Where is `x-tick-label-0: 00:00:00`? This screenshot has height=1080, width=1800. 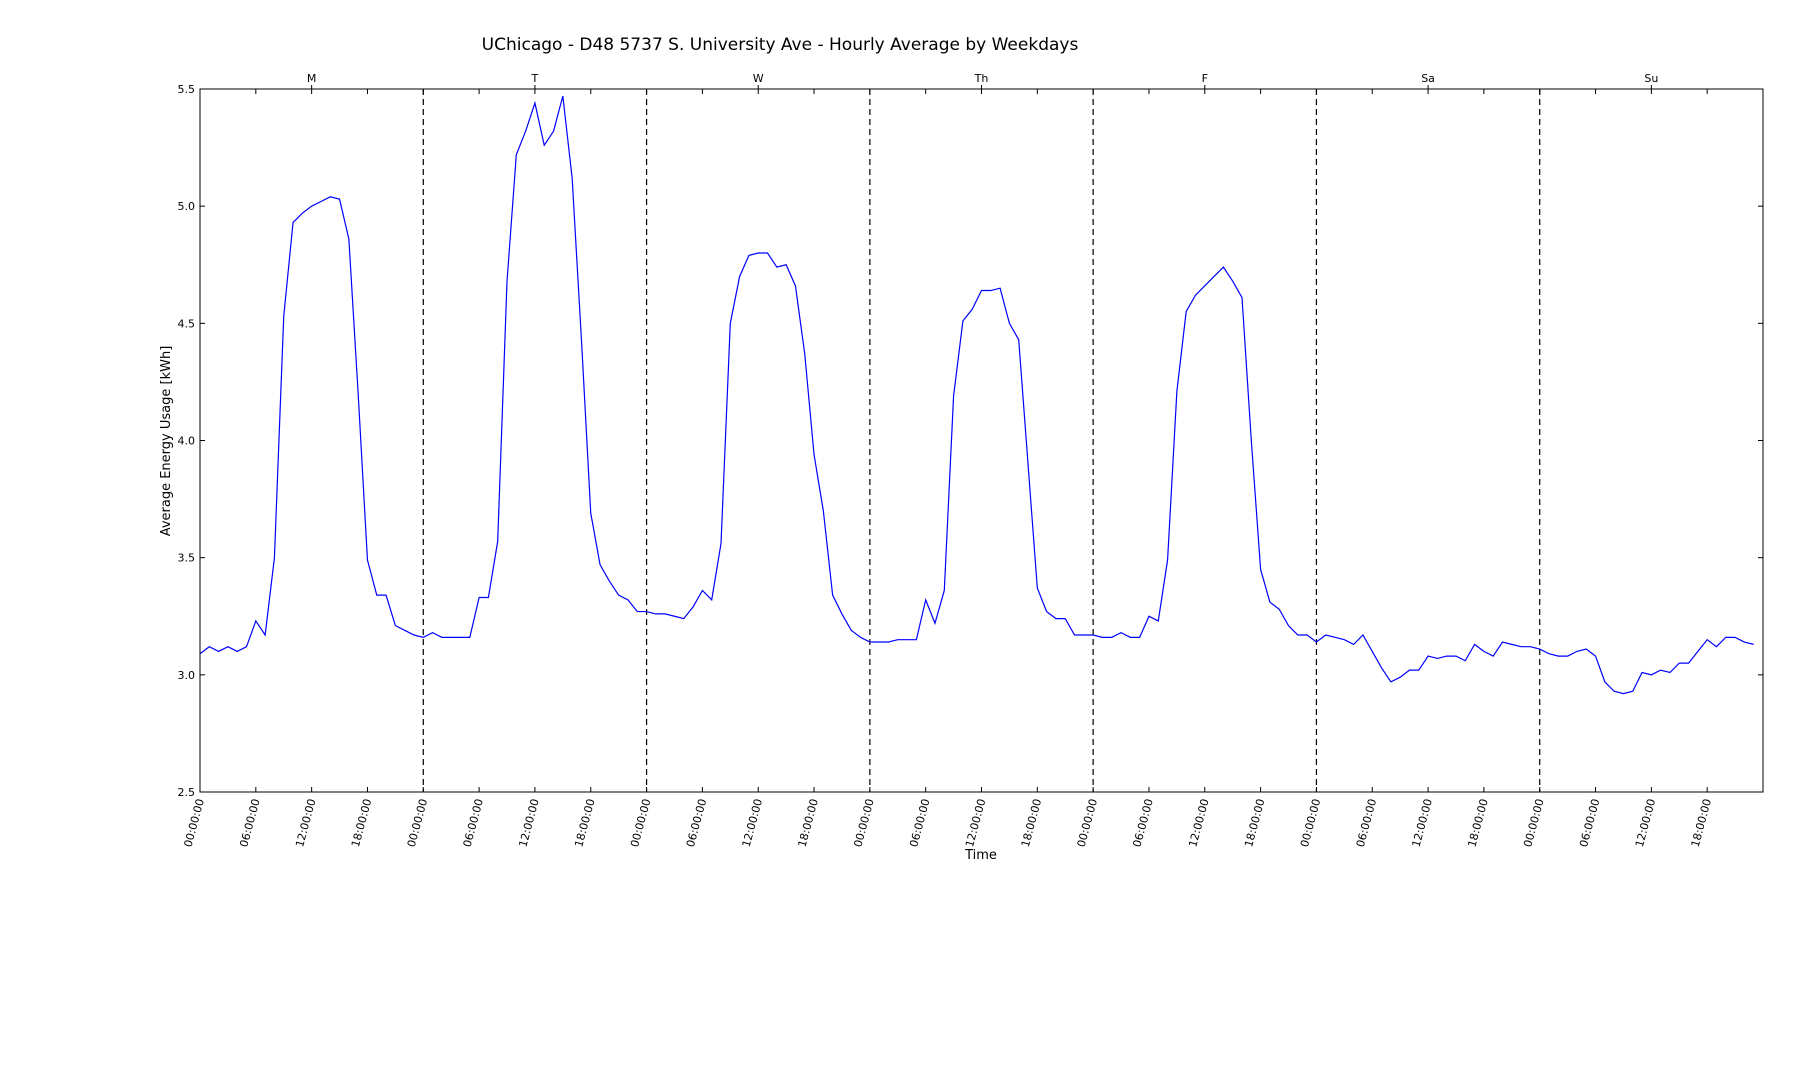 x-tick-label-0: 00:00:00 is located at coordinates (194, 822).